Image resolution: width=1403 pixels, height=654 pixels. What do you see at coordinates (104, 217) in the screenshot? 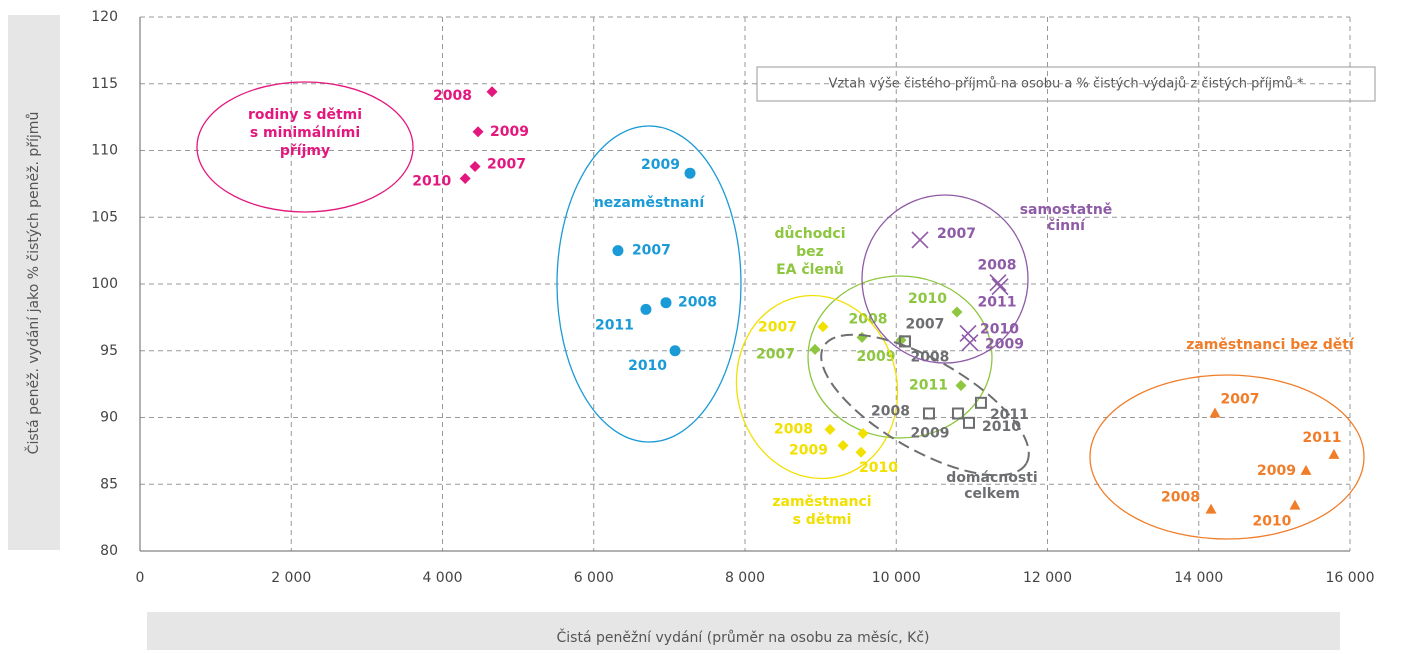
I see `y-tick-label: 105` at bounding box center [104, 217].